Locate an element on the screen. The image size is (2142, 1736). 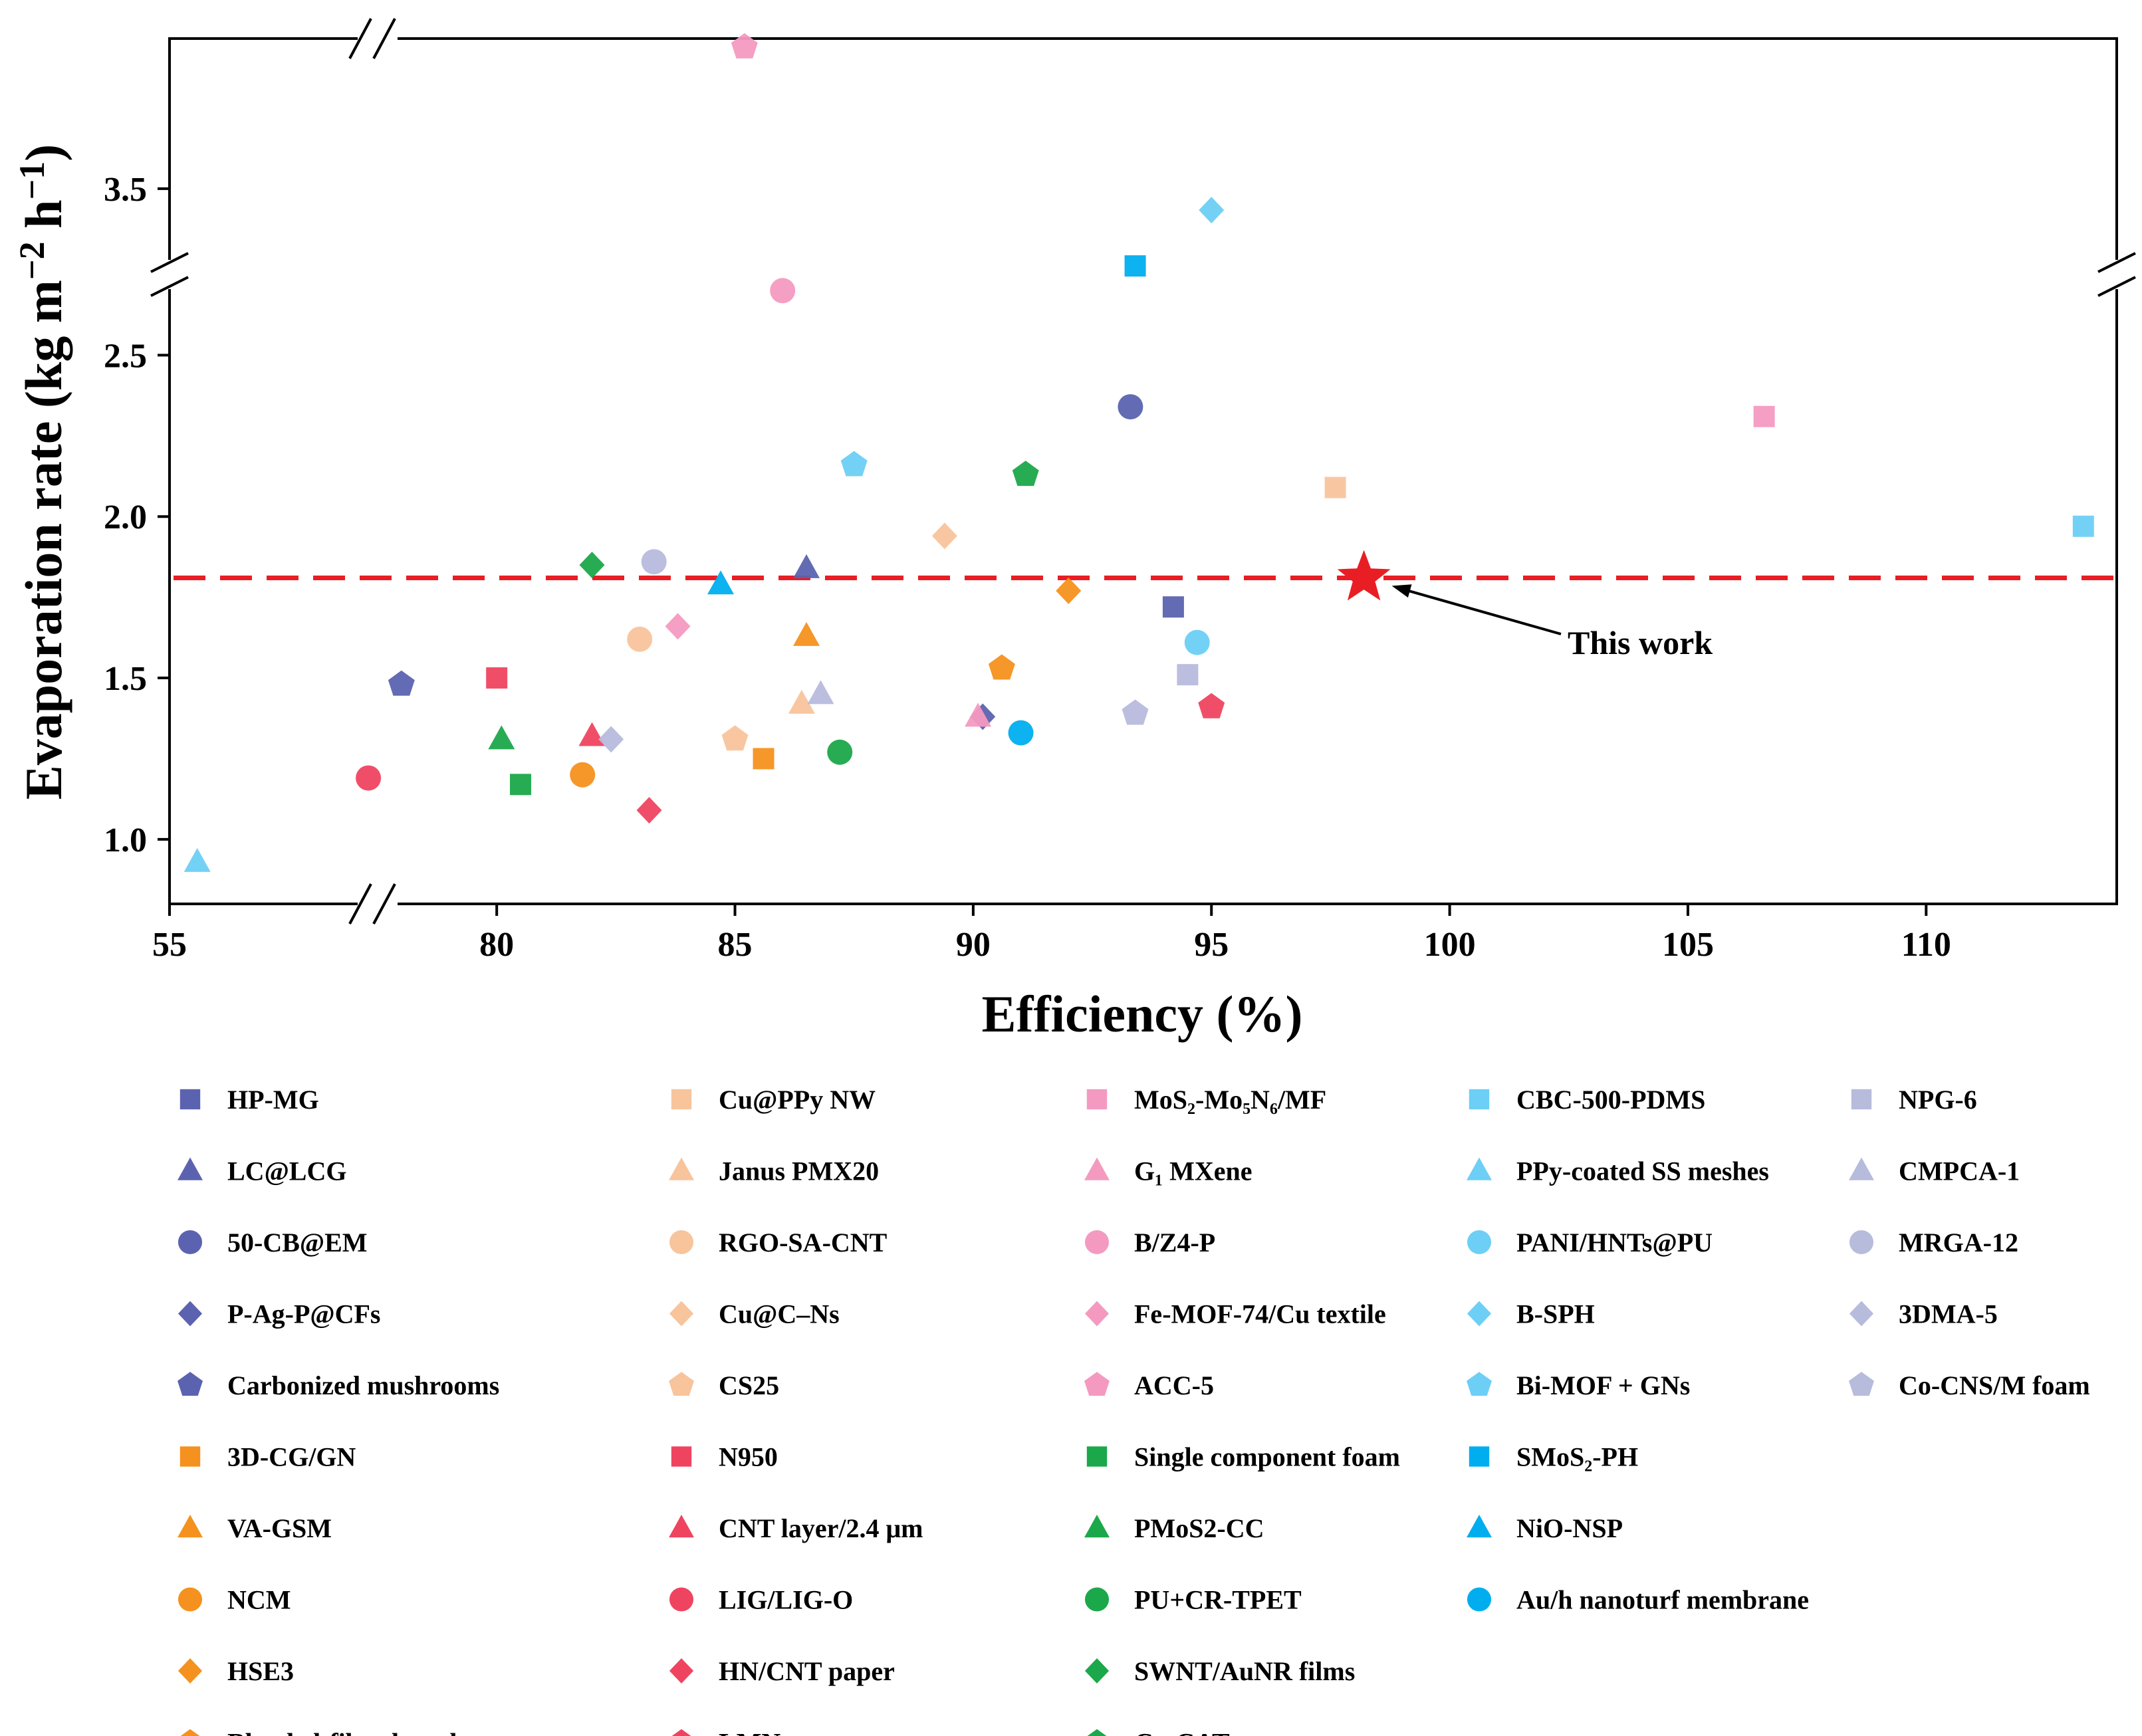
legend-item: Co-CAT is located at coordinates (1158, 1732).